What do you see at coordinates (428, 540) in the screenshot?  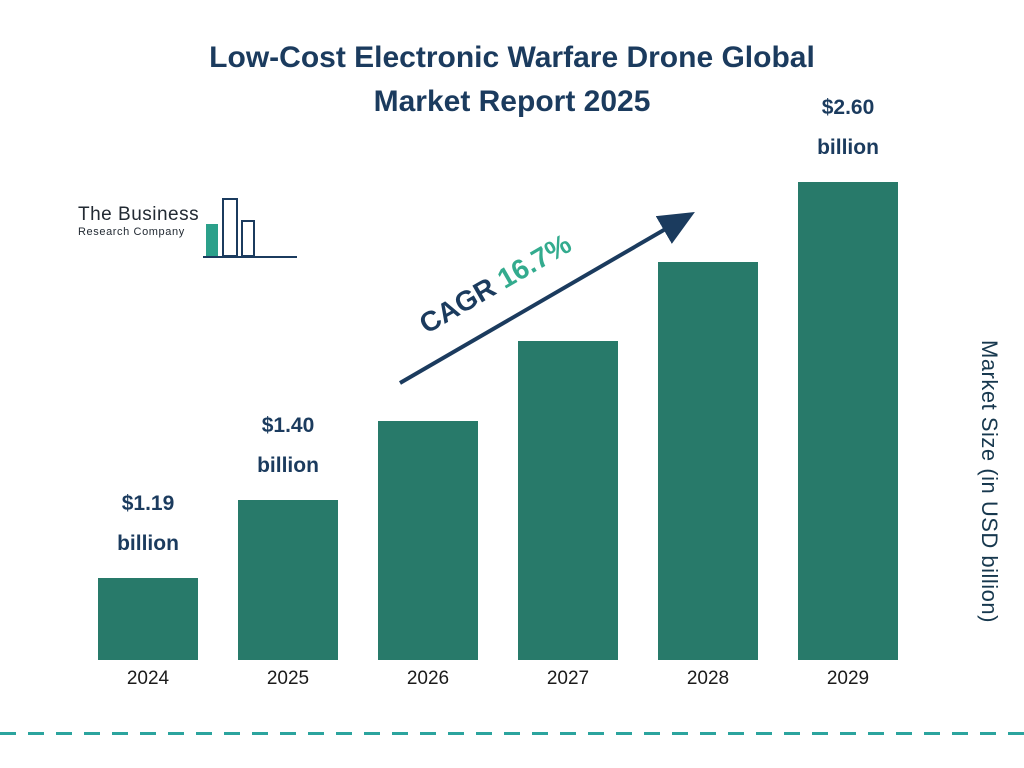 I see `bar-2026` at bounding box center [428, 540].